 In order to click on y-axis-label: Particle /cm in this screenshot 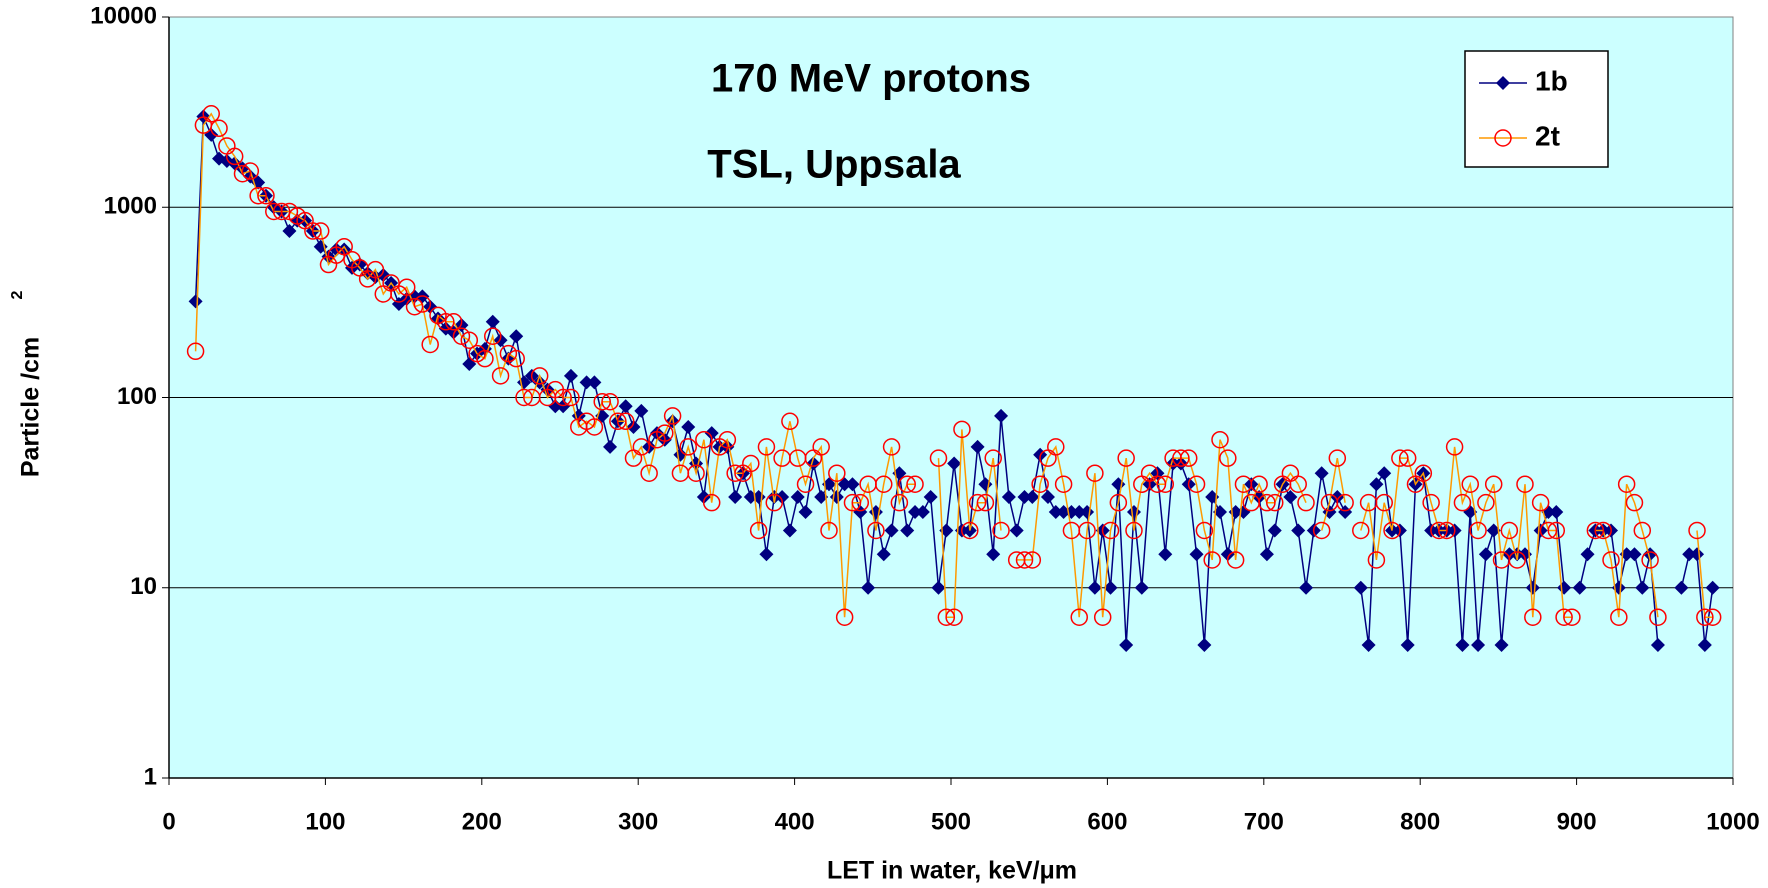, I will do `click(31, 407)`.